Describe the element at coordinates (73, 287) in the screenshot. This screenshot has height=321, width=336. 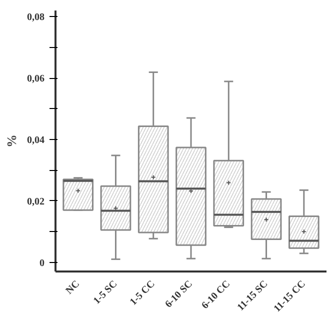
I see `x-tick-label: NC` at that location.